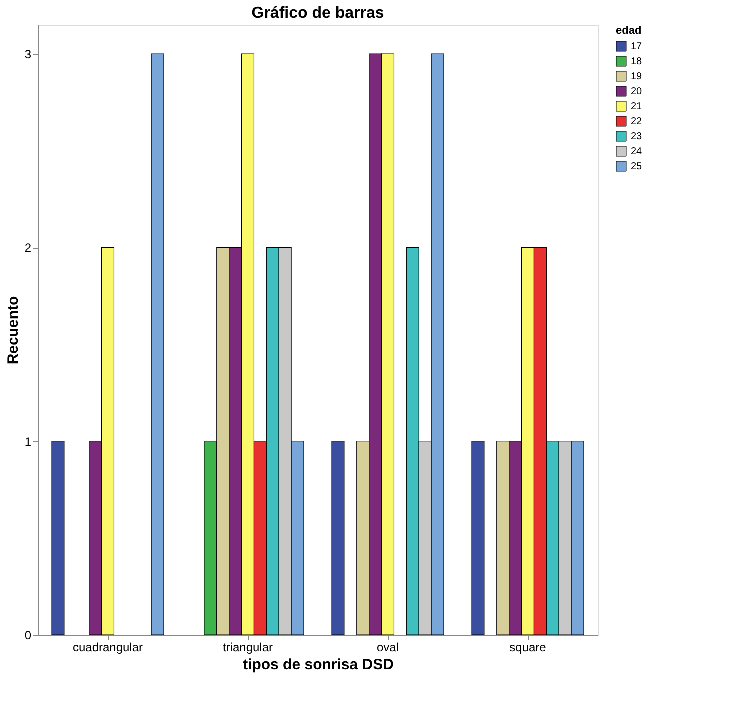 This screenshot has width=748, height=722. What do you see at coordinates (28, 248) in the screenshot?
I see `y-tick-label: 2` at bounding box center [28, 248].